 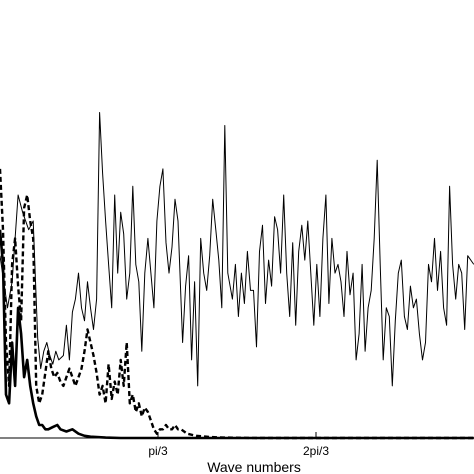 I want to click on x-axis-ticks: pi/3 2pi/3, so click(x=238, y=445).